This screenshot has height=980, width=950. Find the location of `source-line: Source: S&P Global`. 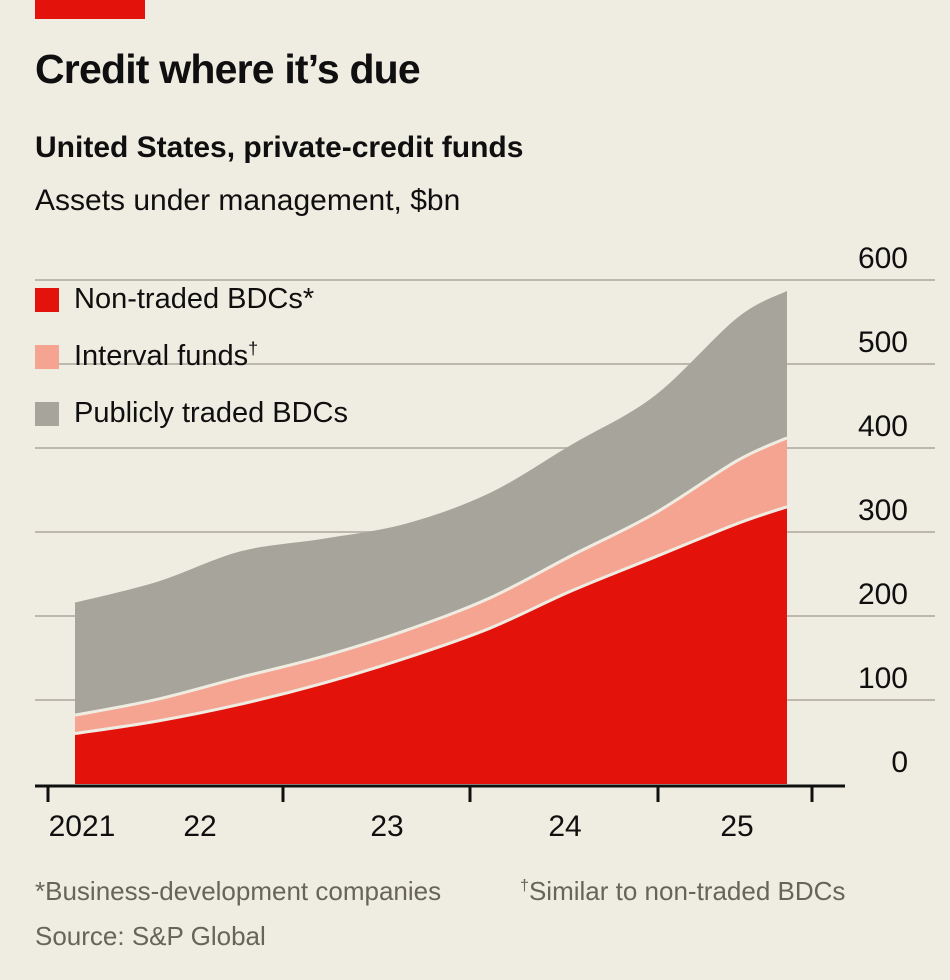

source-line: Source: S&P Global is located at coordinates (150, 936).